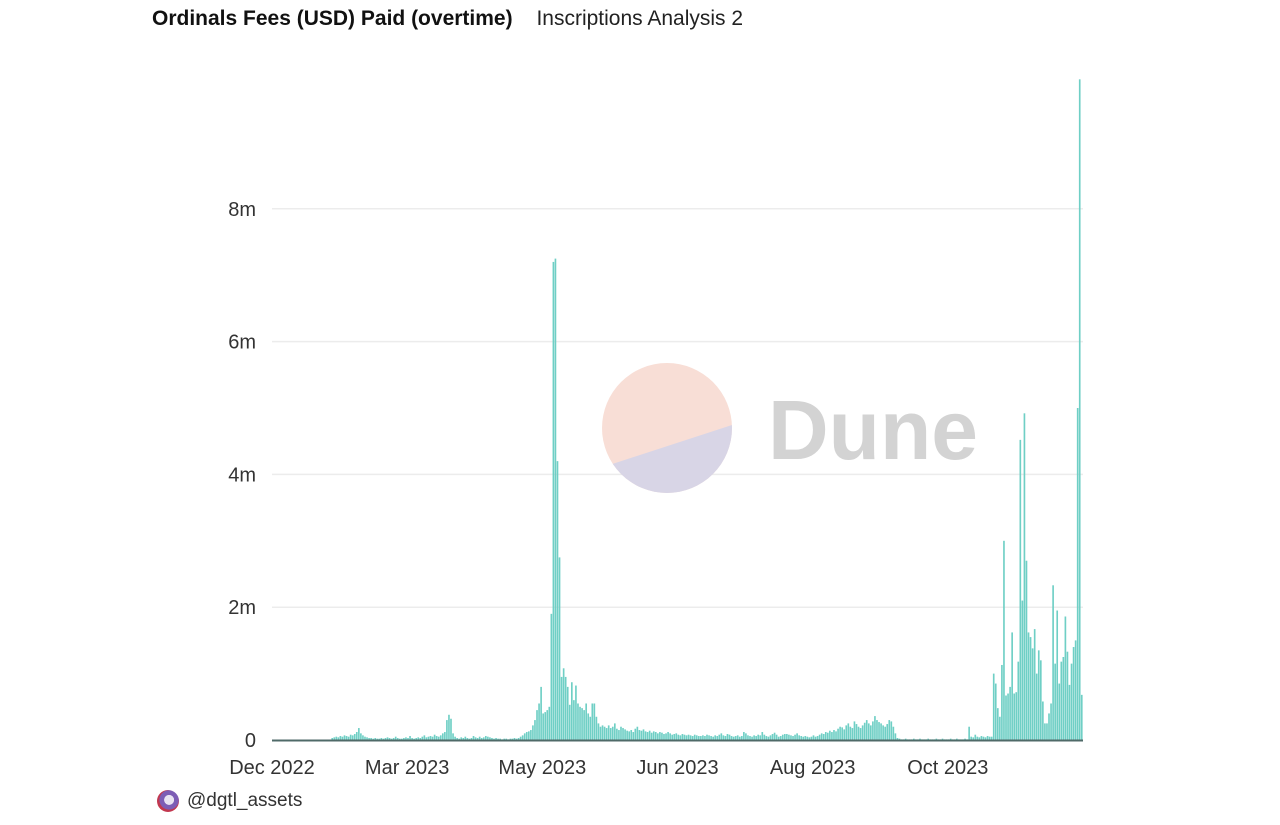  I want to click on chart-title-text: Ordinals Fees (USD) Paid (overtime), so click(332, 18).